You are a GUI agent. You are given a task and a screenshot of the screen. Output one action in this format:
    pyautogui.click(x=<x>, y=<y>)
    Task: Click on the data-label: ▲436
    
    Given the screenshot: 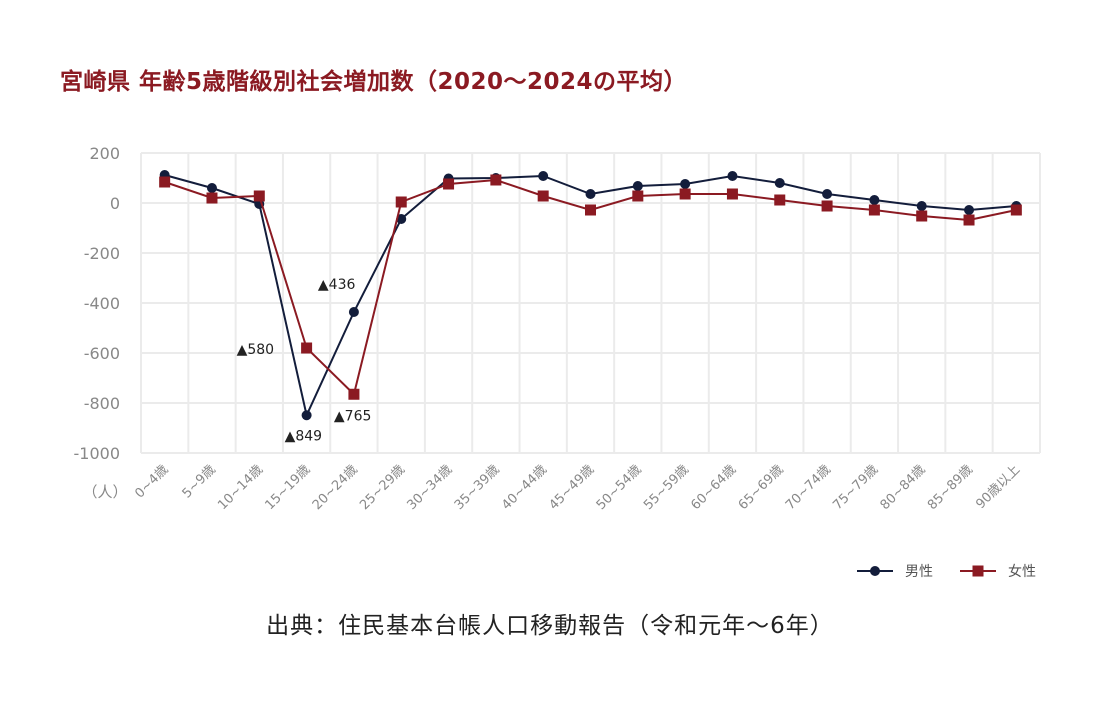 What is the action you would take?
    pyautogui.click(x=337, y=285)
    